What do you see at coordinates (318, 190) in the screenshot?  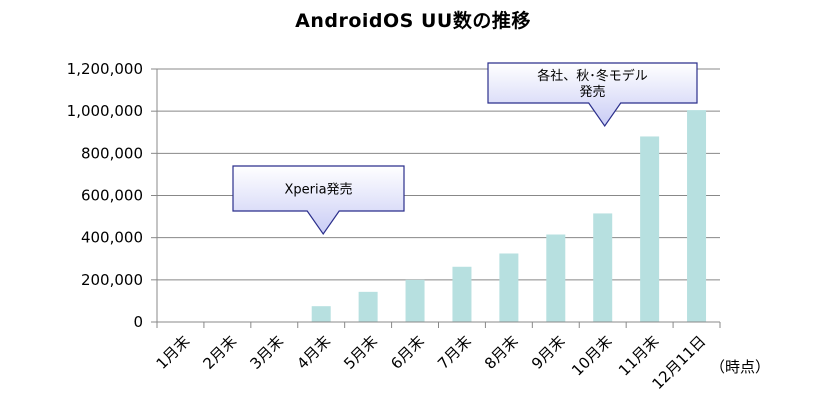 I see `callout-text: Xperia発売` at bounding box center [318, 190].